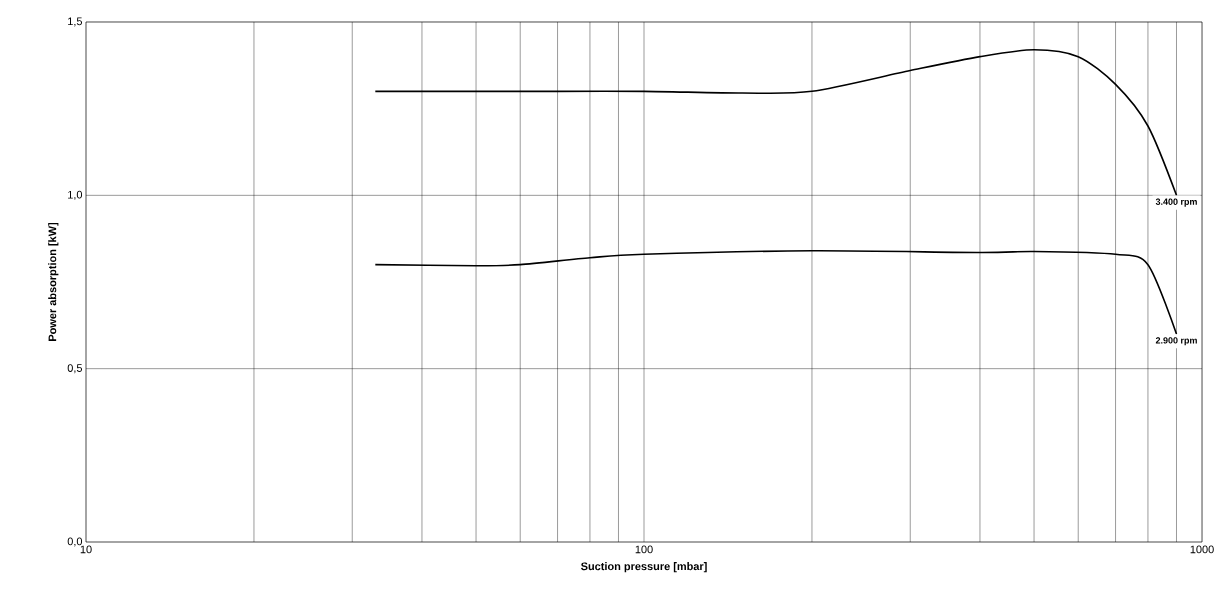 This screenshot has height=614, width=1229. I want to click on x-tick-label: 10, so click(86, 549).